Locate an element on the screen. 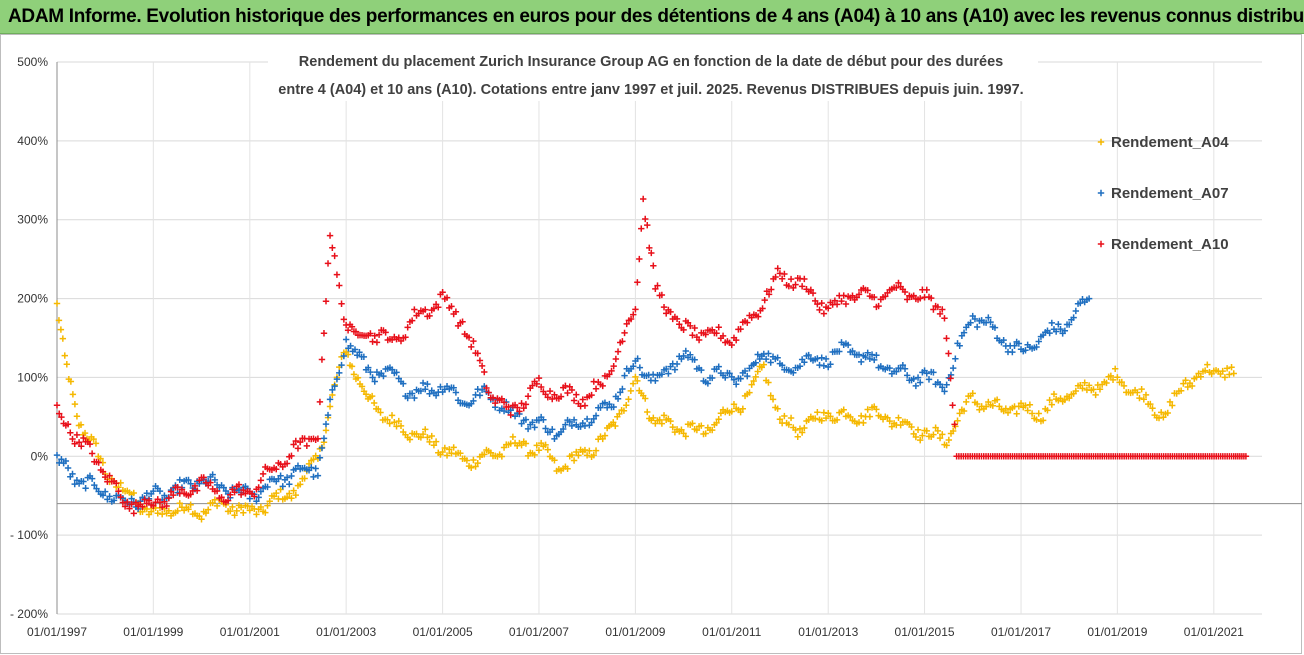  legend-marker is located at coordinates (1101, 193).